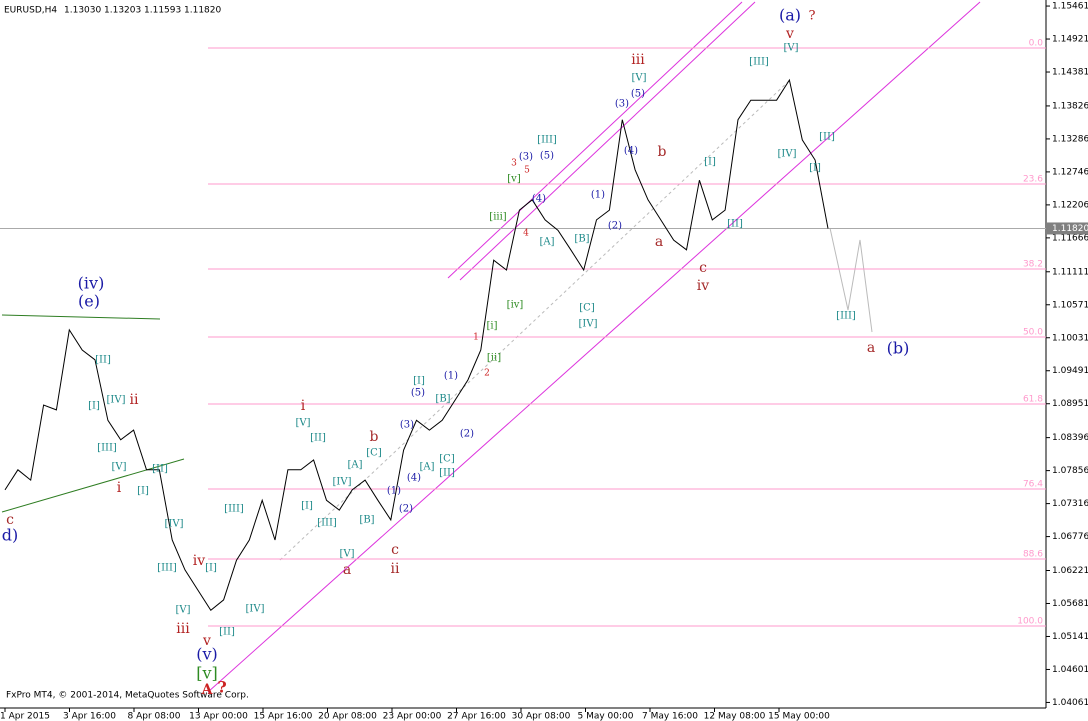  Describe the element at coordinates (515, 305) in the screenshot. I see `wave-label: [iv]` at that location.